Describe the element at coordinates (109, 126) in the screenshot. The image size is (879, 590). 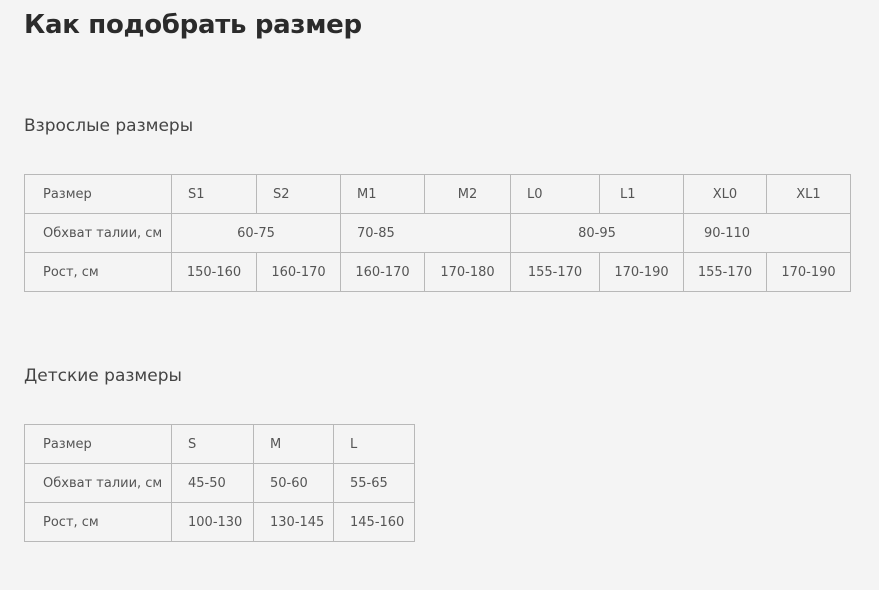
I see `adult-sizes-heading: Взрослые размеры` at that location.